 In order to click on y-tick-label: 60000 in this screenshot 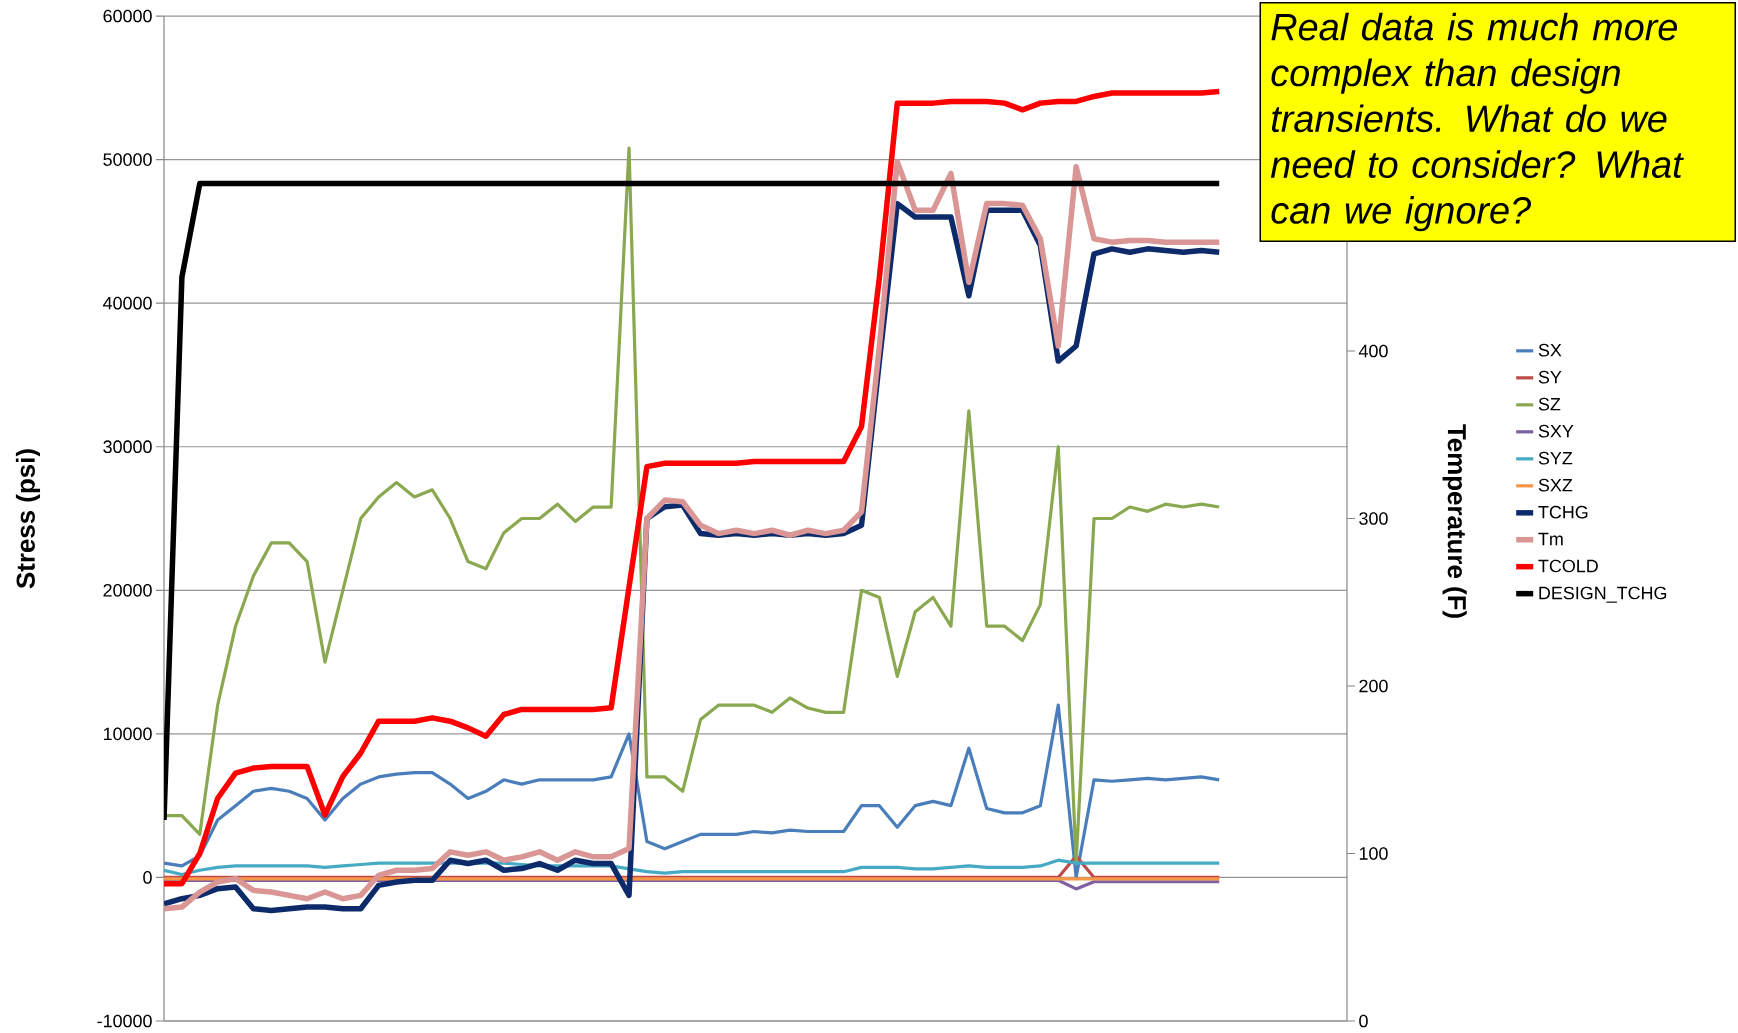, I will do `click(127, 16)`.